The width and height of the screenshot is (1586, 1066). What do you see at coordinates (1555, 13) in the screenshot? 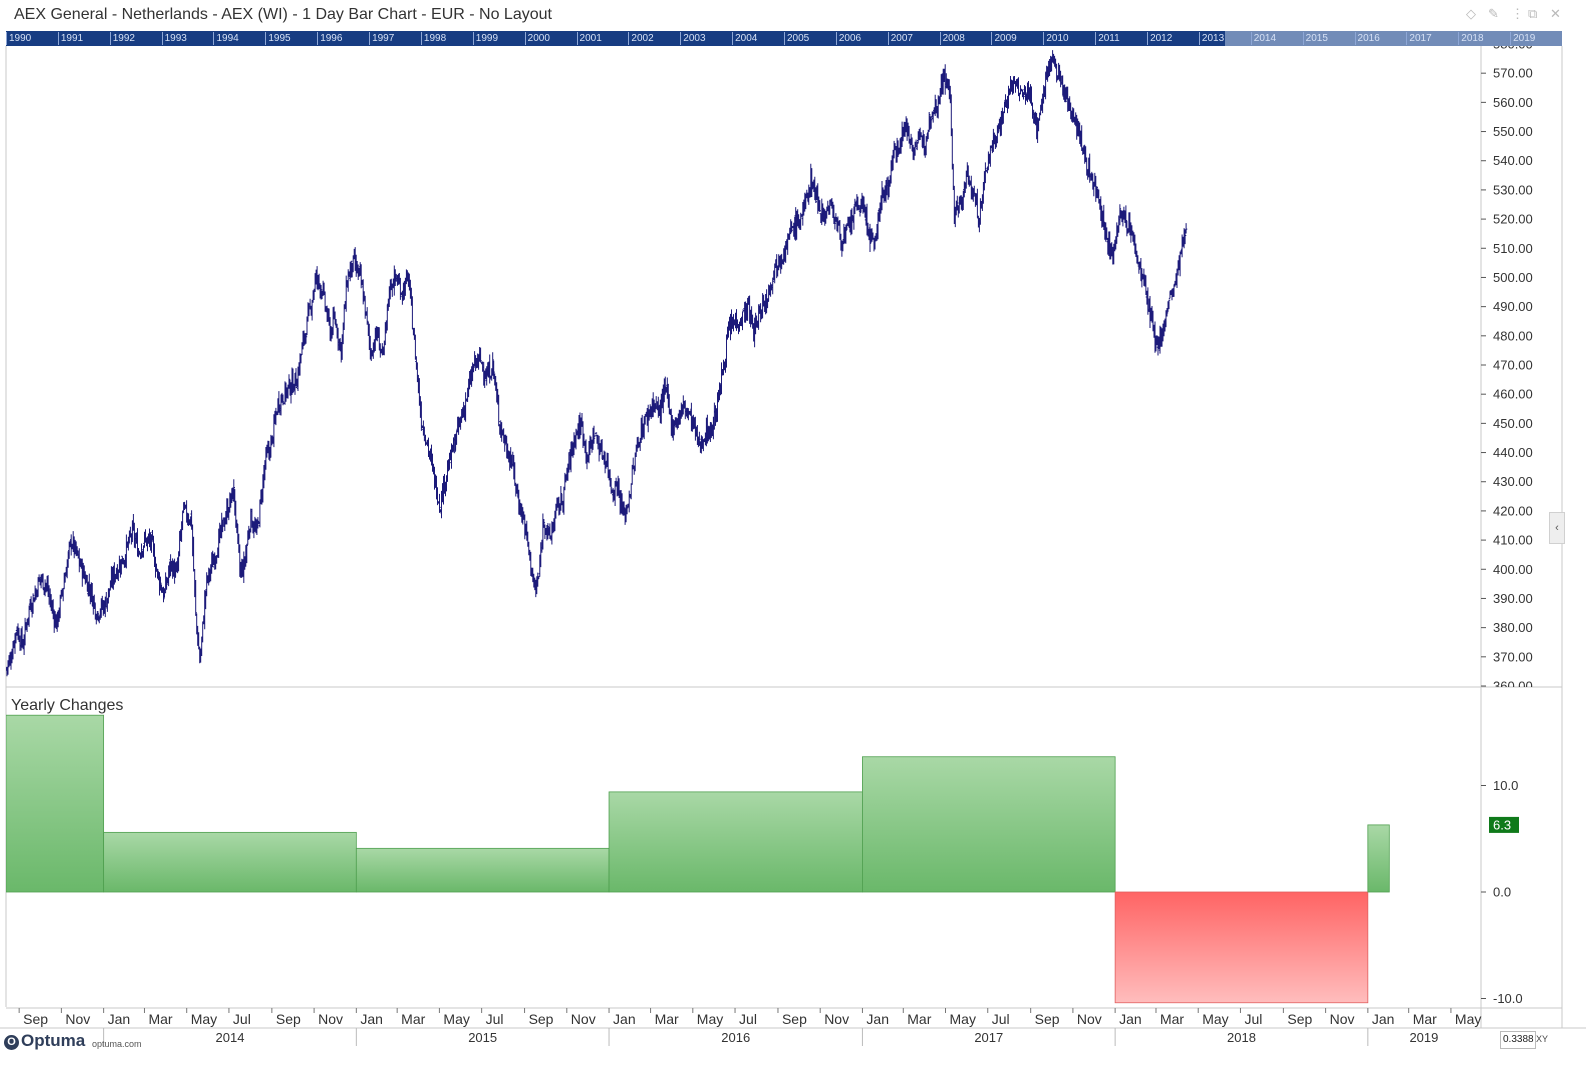
I see `close-icon: ✕` at bounding box center [1555, 13].